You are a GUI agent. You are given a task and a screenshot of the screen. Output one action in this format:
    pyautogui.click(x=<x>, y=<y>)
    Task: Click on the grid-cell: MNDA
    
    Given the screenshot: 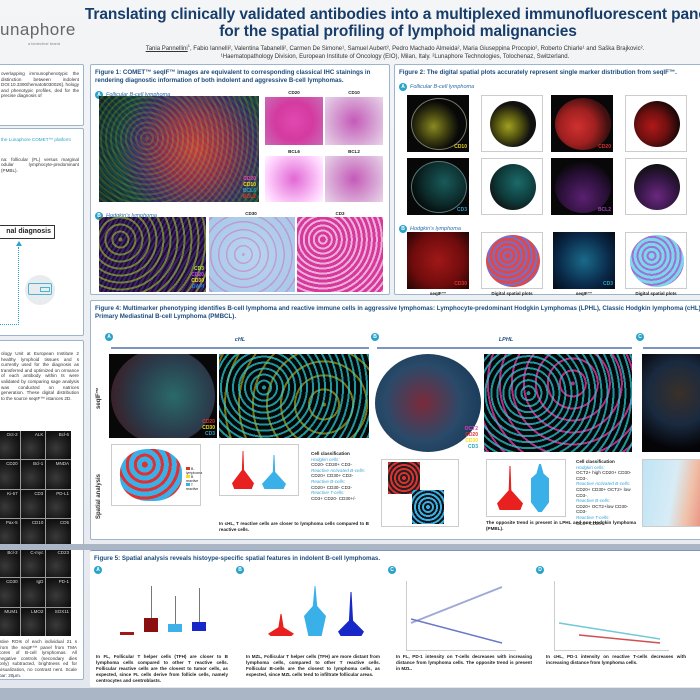 What is the action you would take?
    pyautogui.click(x=58, y=474)
    